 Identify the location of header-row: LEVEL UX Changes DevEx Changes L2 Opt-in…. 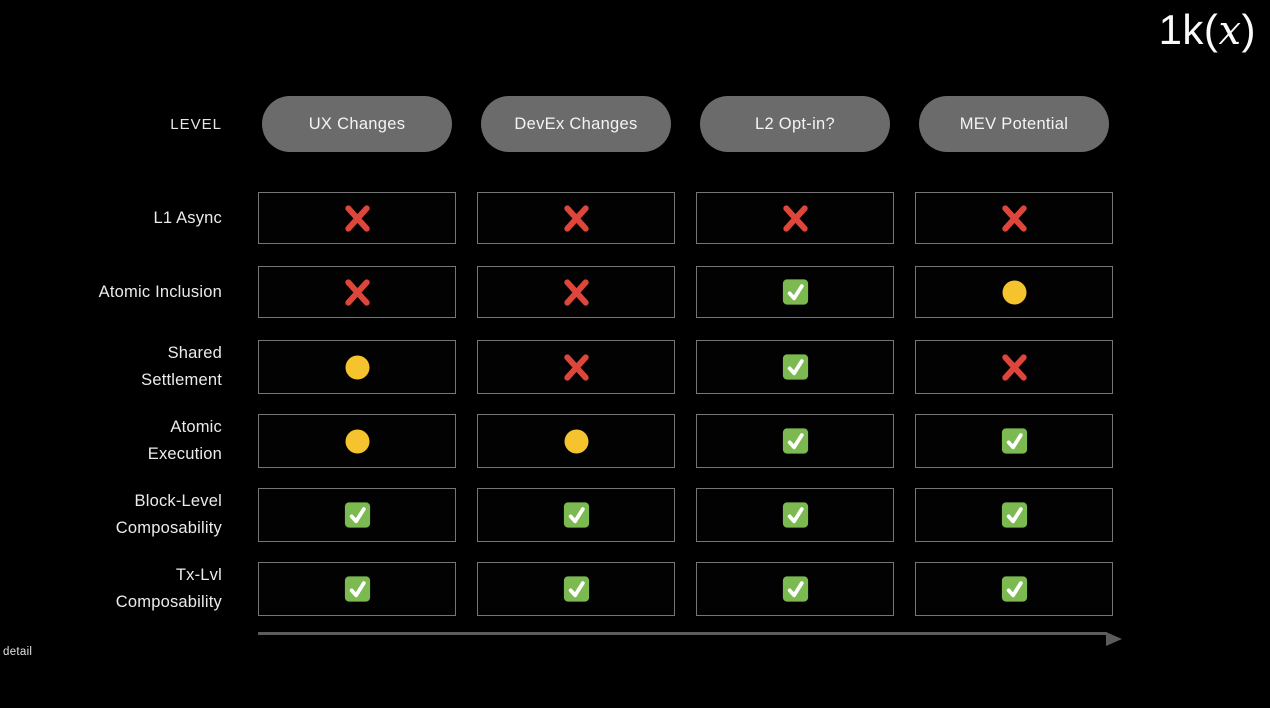
(556, 124).